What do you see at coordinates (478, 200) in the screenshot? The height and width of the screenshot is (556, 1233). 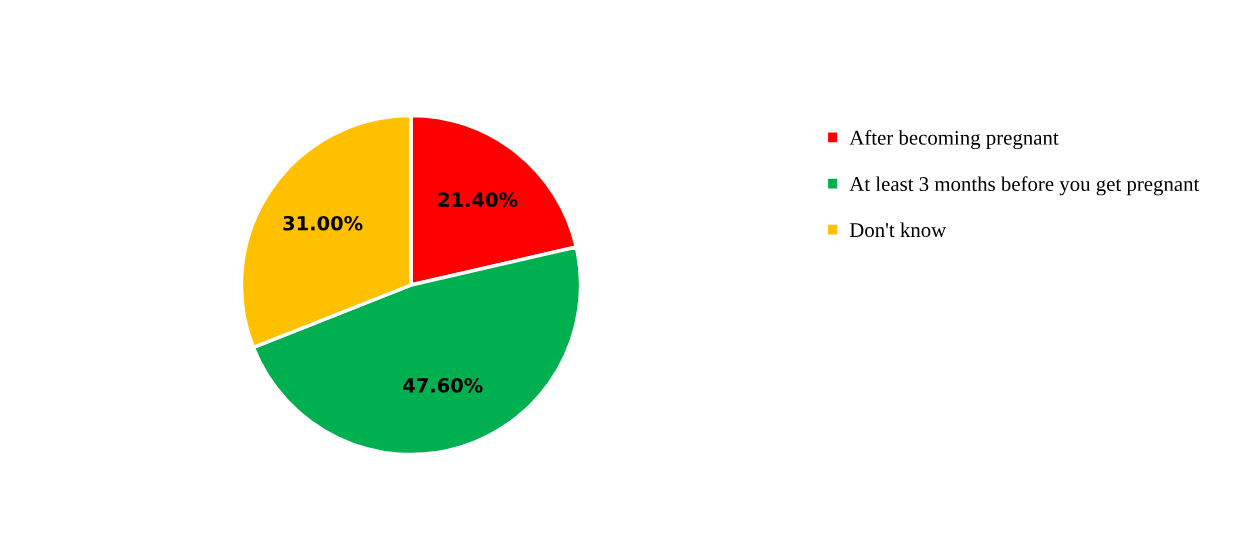 I see `data-label: 21.40%` at bounding box center [478, 200].